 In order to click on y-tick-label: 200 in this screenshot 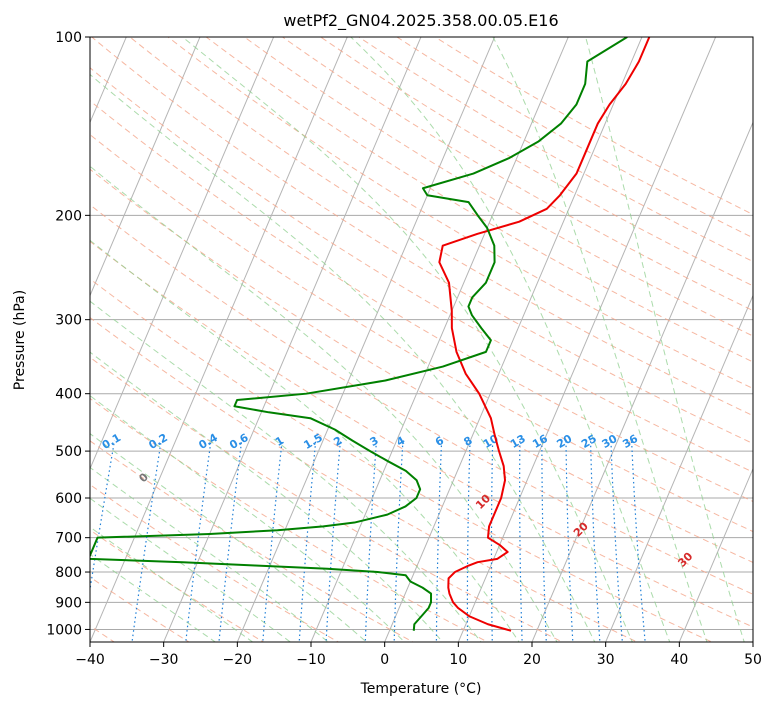, I will do `click(68, 216)`.